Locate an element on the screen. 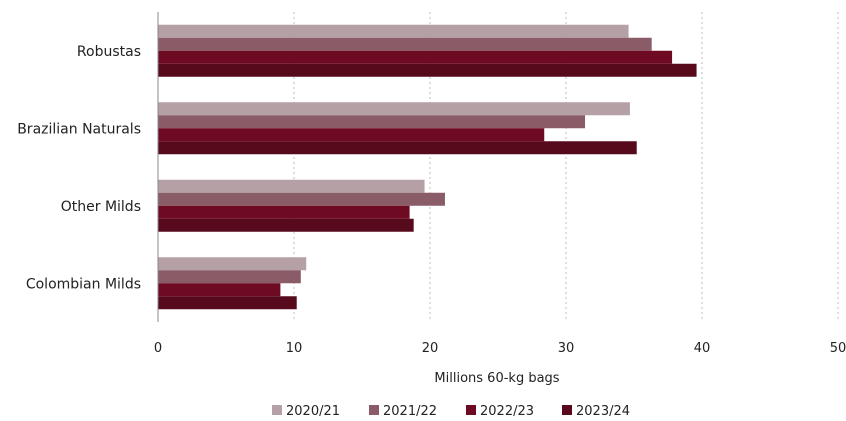 This screenshot has height=421, width=846. legend-label: 2021/22 is located at coordinates (410, 411).